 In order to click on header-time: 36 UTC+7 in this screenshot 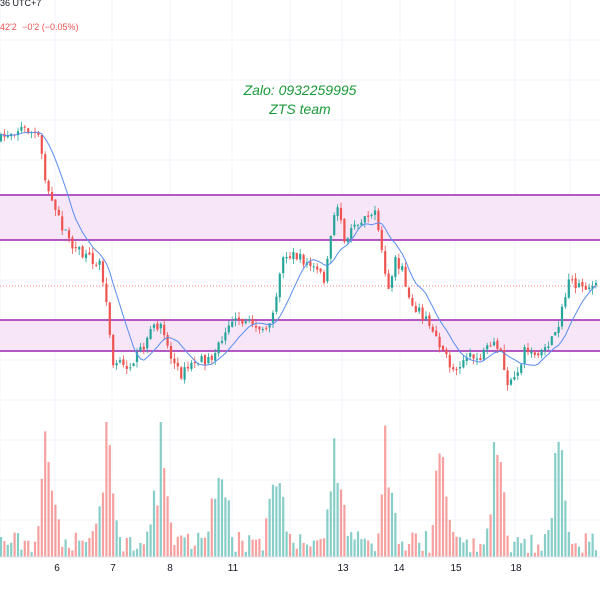, I will do `click(21, 4)`.